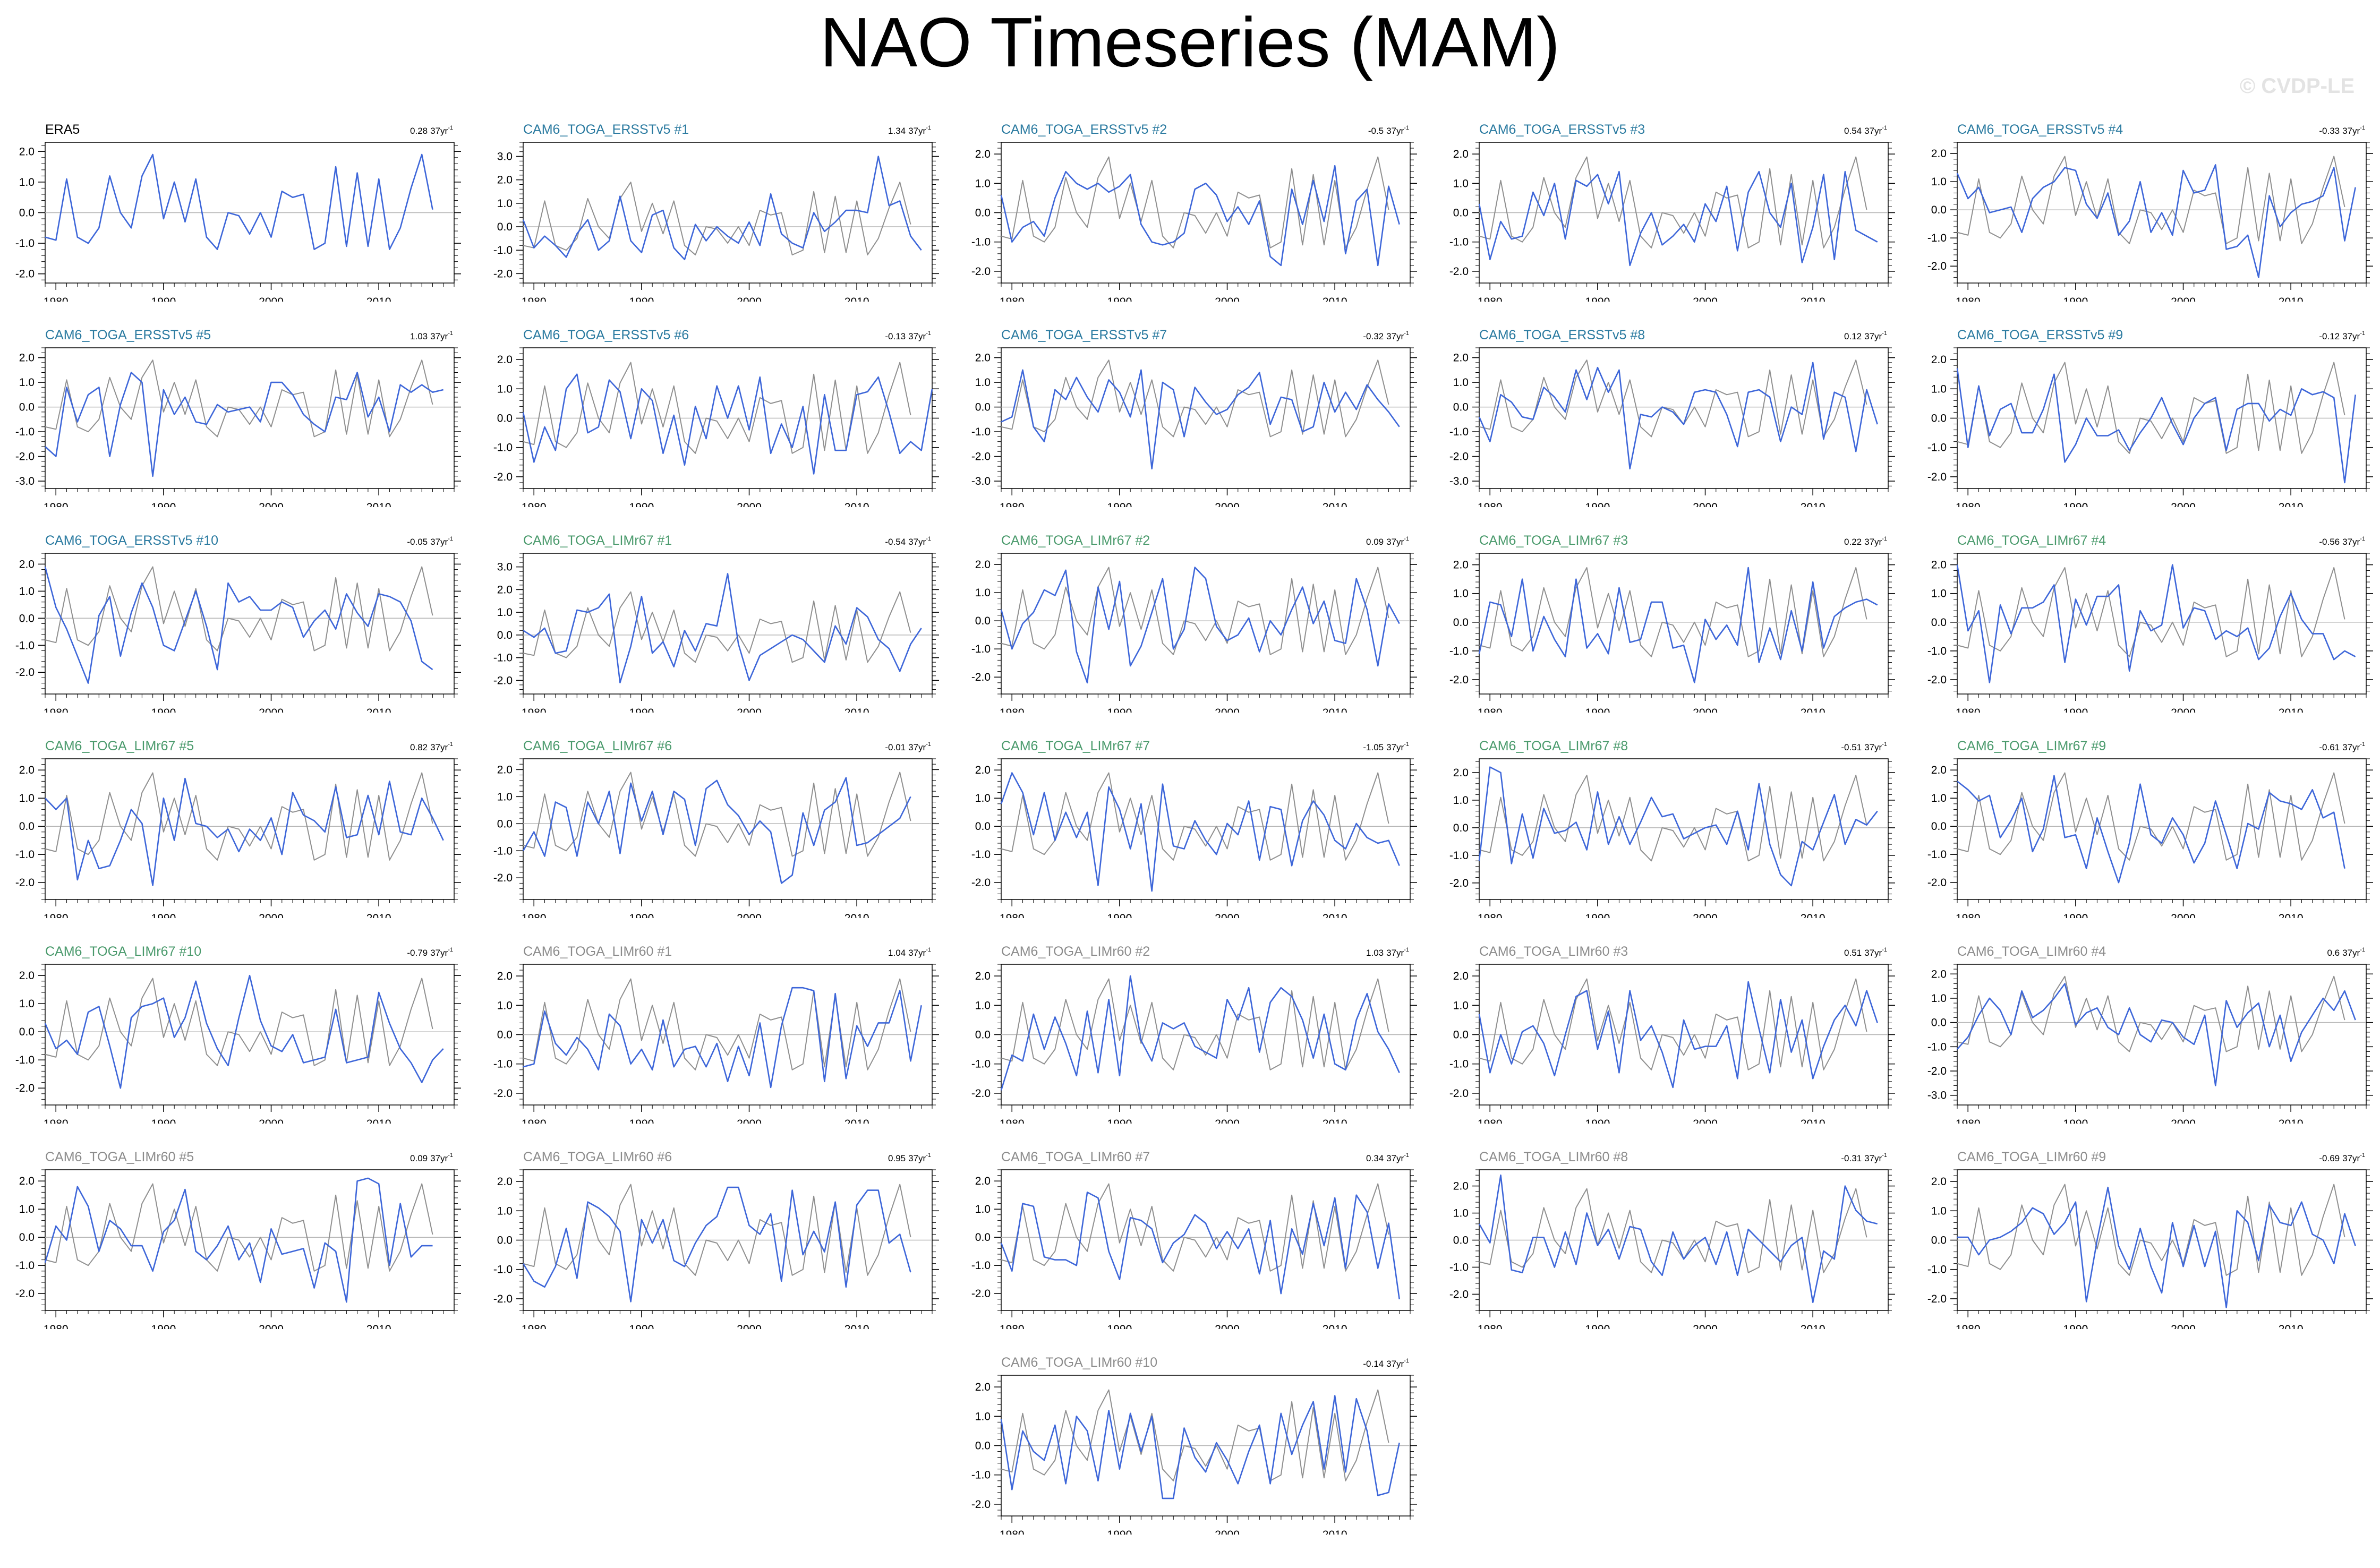  I want to click on panel-trend: -0.51 37yr-1, so click(1864, 746).